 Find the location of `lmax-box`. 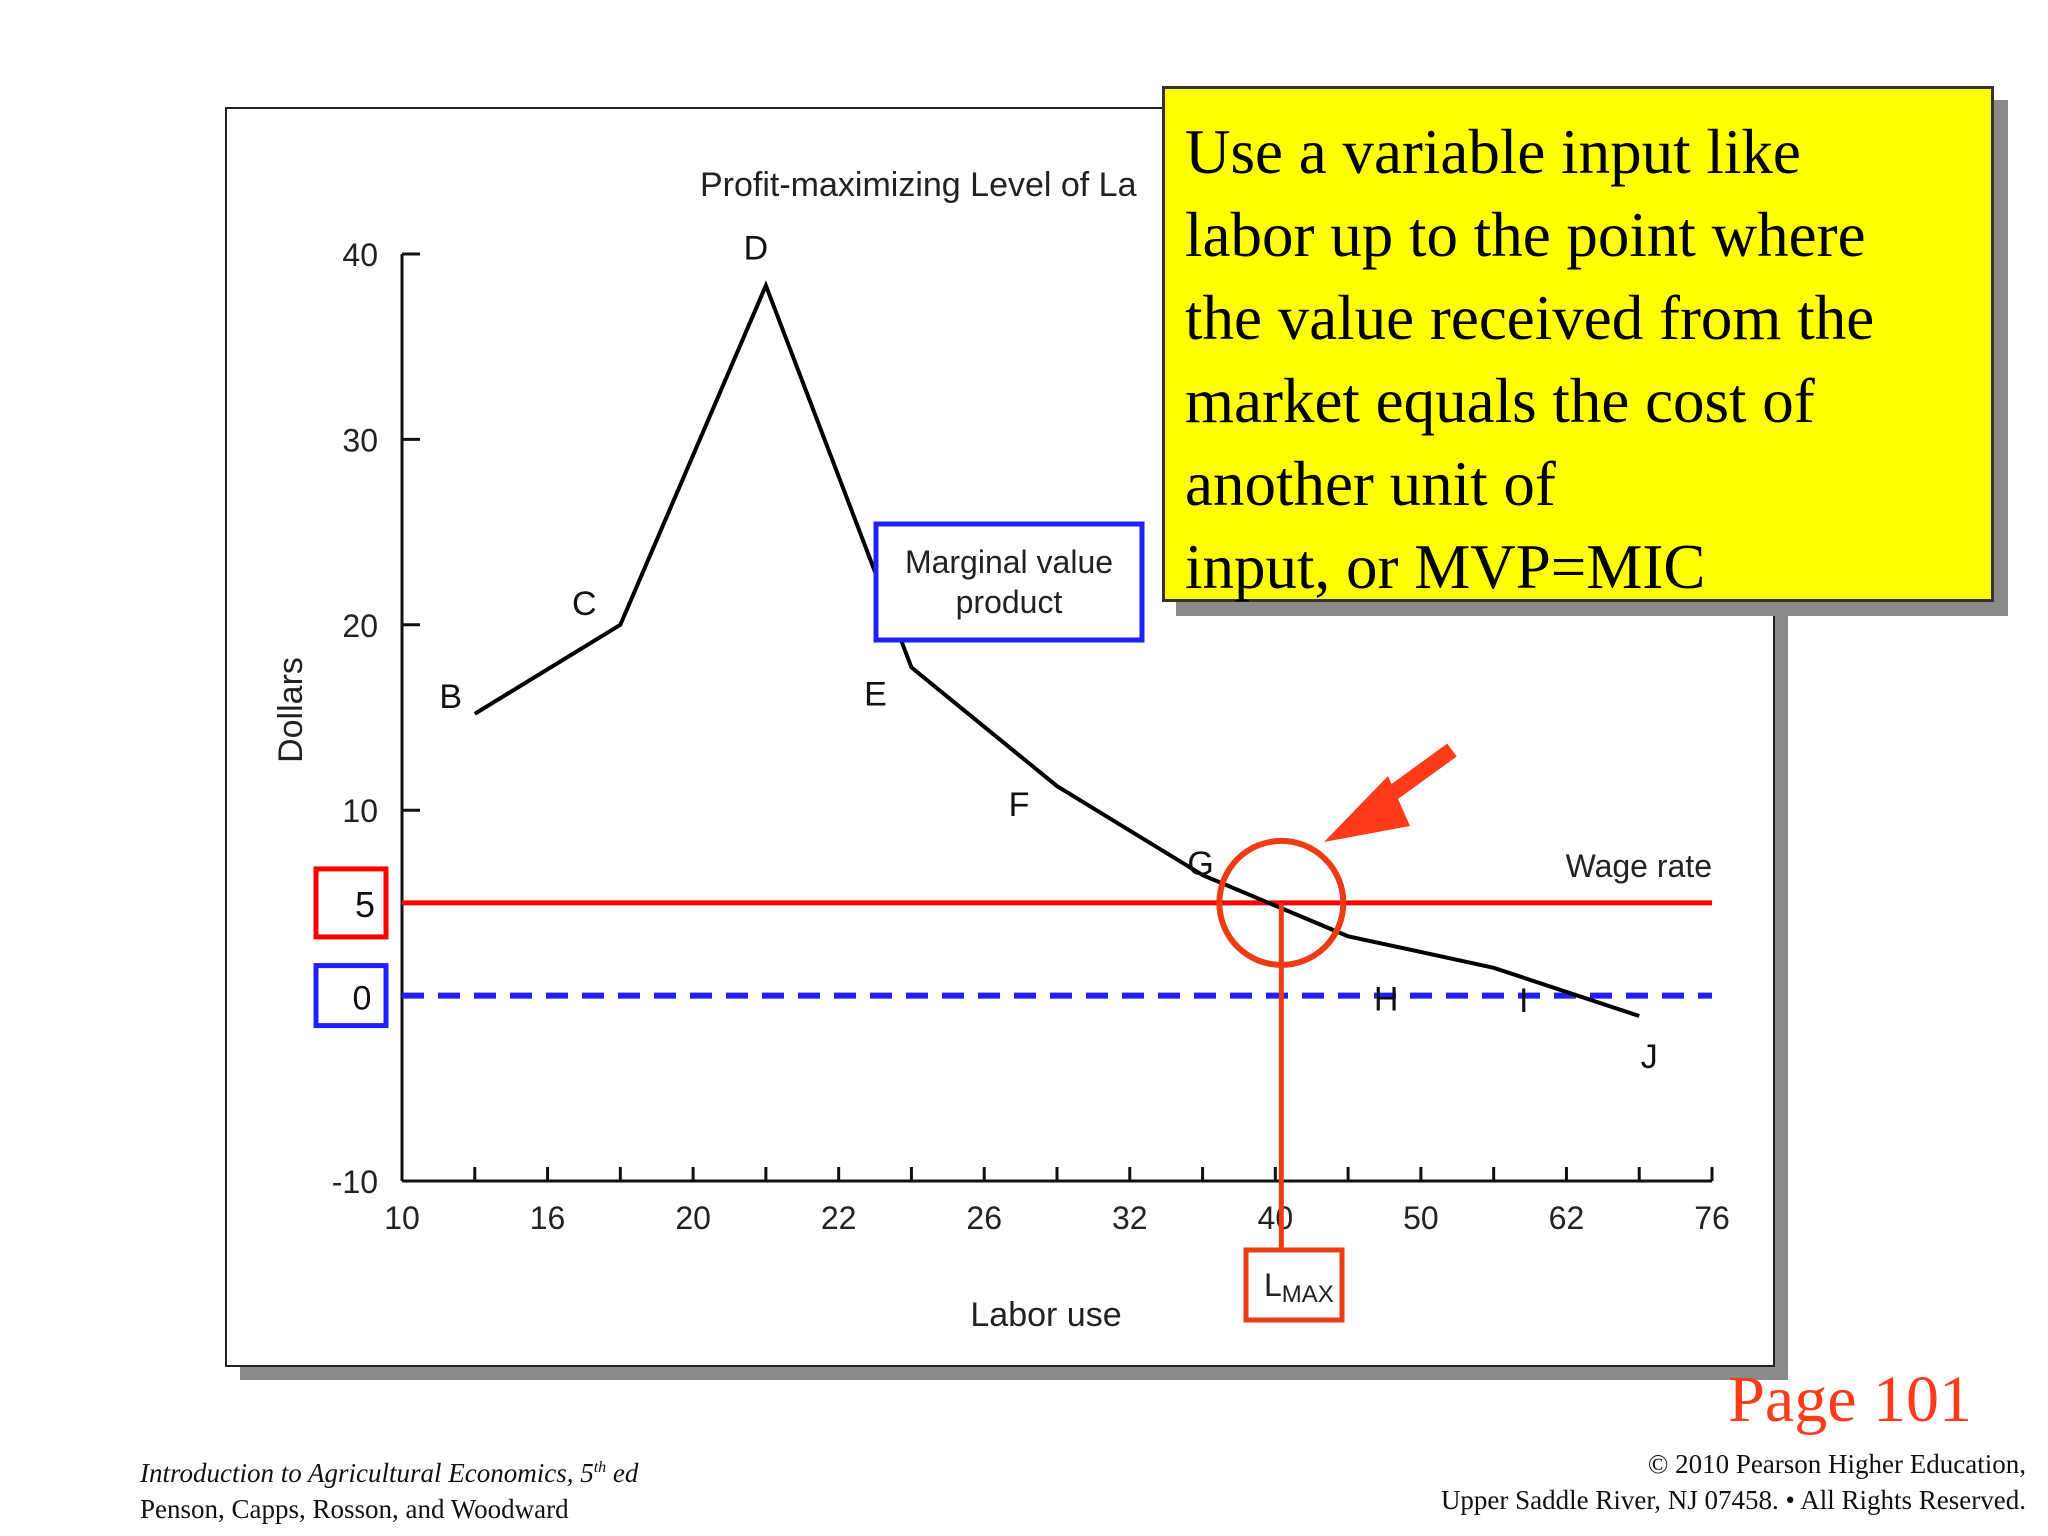

lmax-box is located at coordinates (1294, 1285).